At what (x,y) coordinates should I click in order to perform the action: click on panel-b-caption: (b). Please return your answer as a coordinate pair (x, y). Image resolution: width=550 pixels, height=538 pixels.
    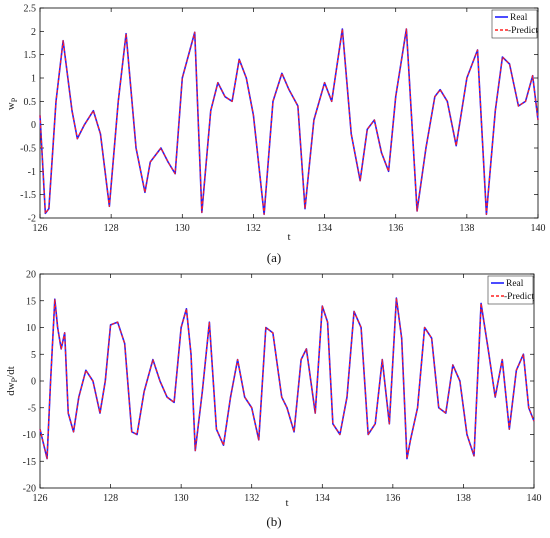
    Looking at the image, I should click on (273, 521).